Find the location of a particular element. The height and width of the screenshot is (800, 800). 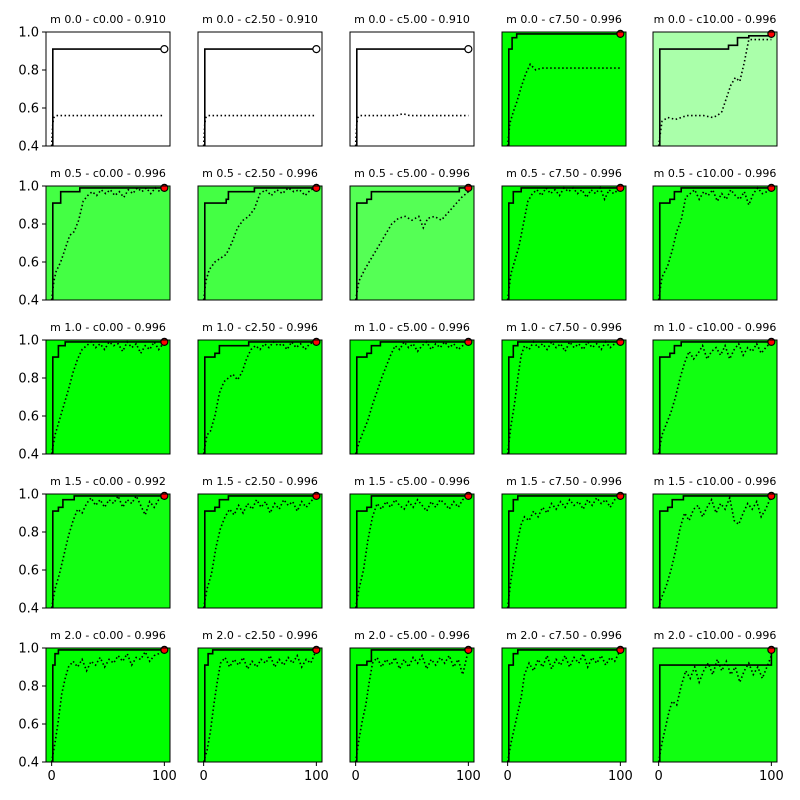

panel-title: m 1.0 - c5.00 - 0.996 is located at coordinates (412, 327).